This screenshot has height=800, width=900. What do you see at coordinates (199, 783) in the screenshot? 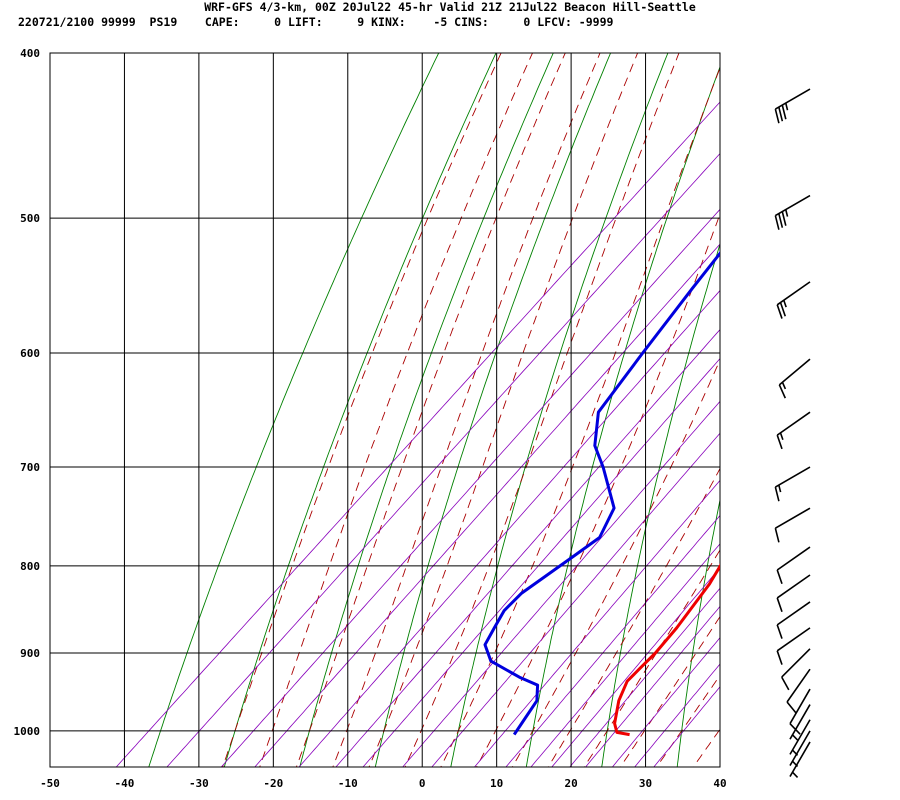
I see `x-tick-label: -30` at bounding box center [199, 783].